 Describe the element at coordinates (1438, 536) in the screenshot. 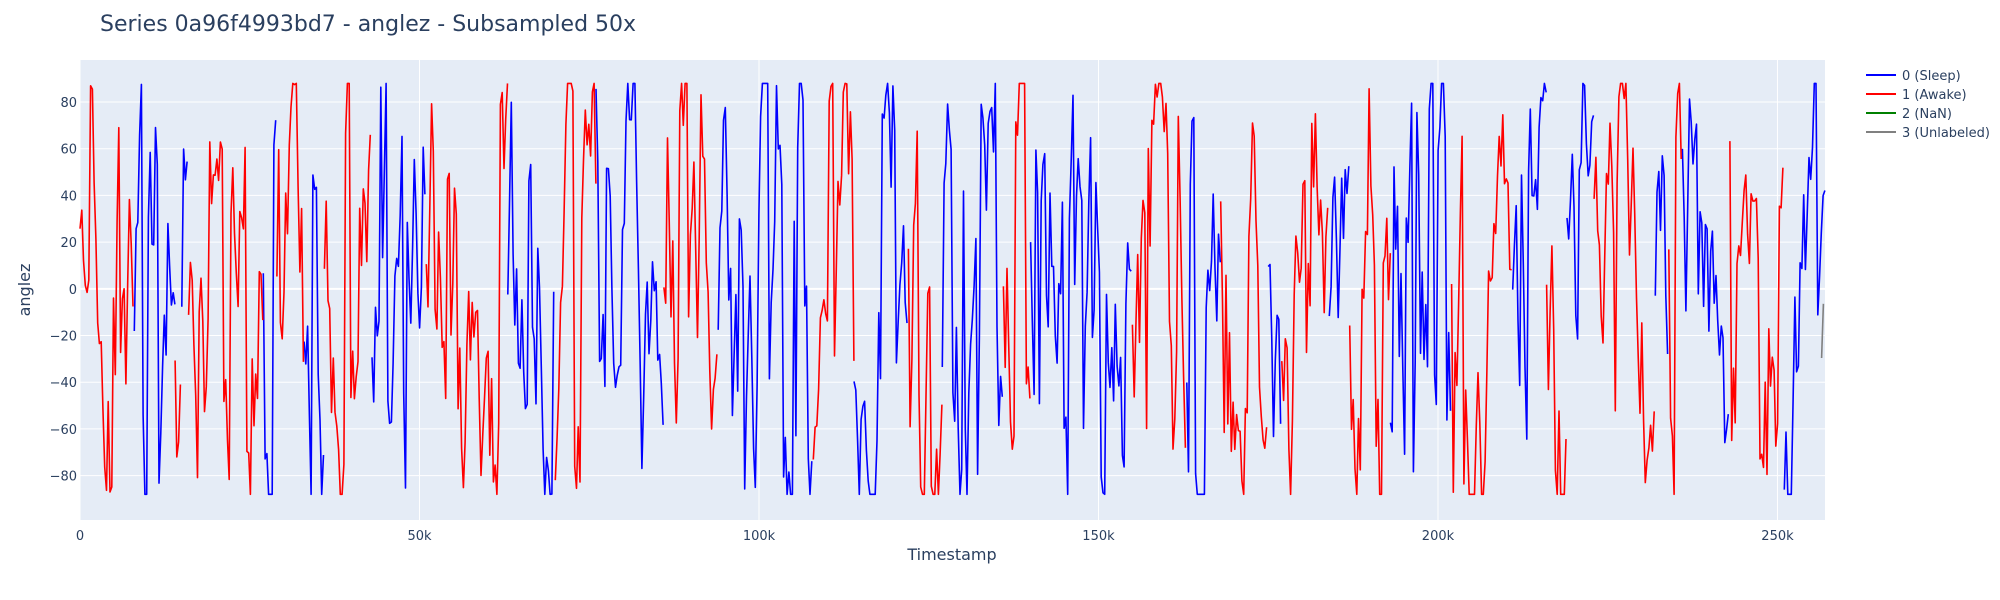

I see `x-tick-label: 200k` at that location.